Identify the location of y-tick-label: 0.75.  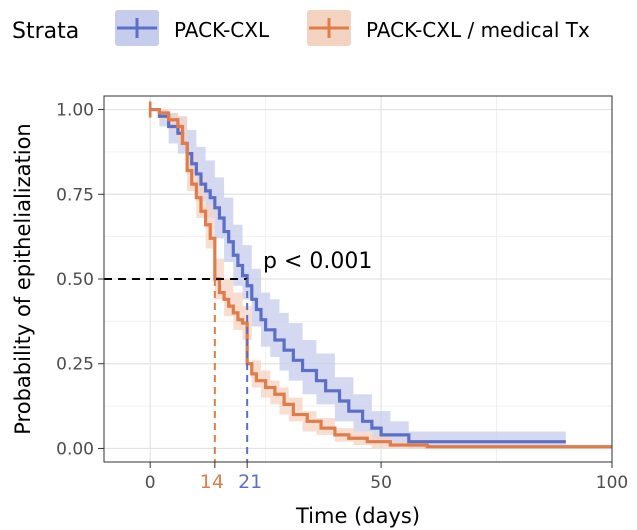
(75, 195).